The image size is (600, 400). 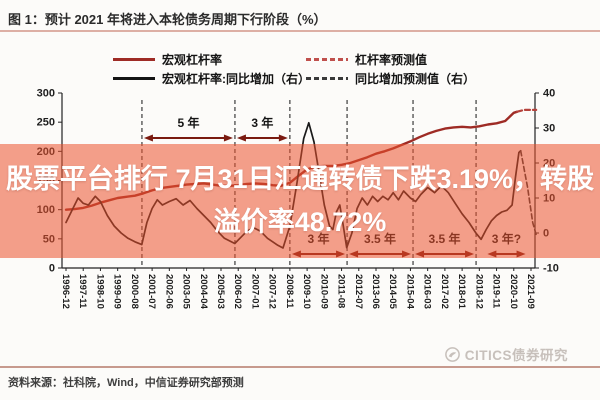 What do you see at coordinates (300, 367) in the screenshot?
I see `footer-divider` at bounding box center [300, 367].